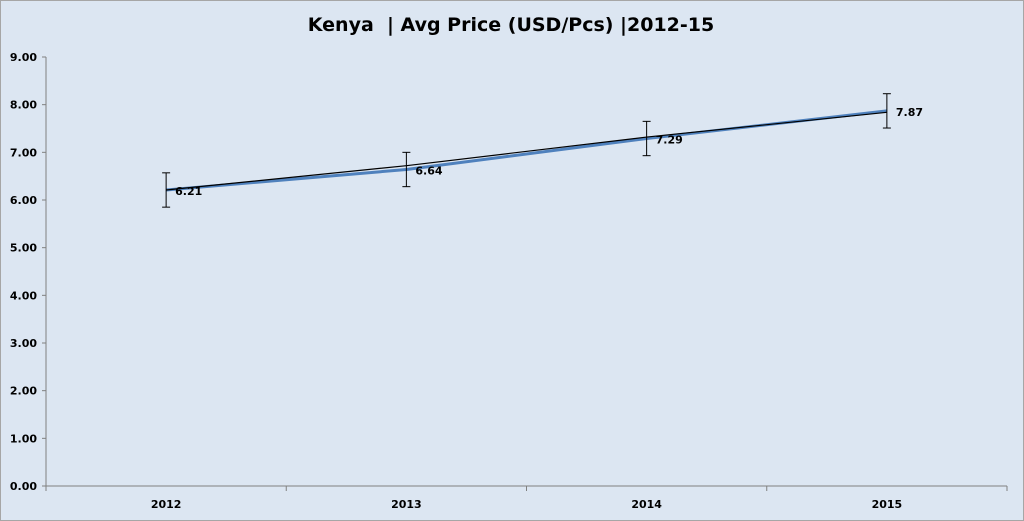 The image size is (1024, 521). I want to click on x-tick-label: 2013, so click(406, 504).